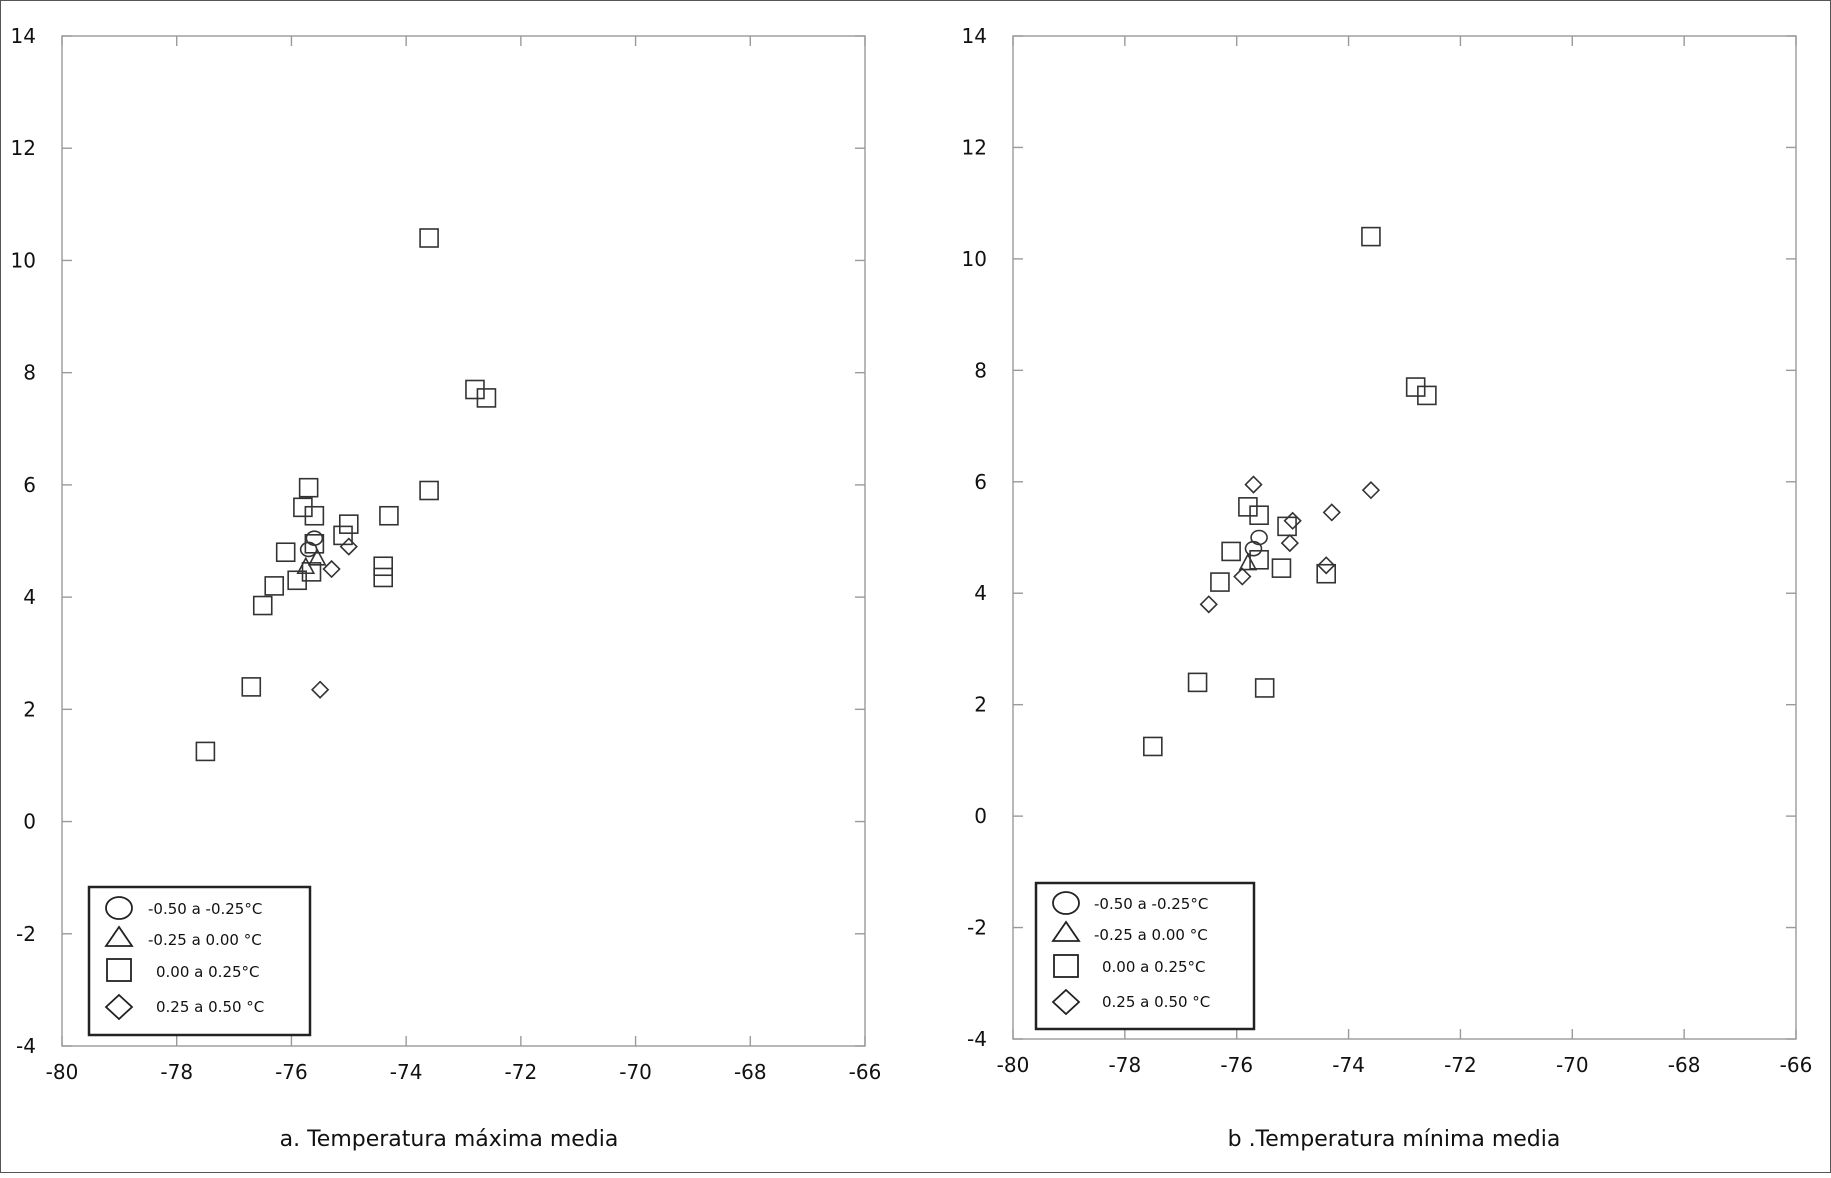 The width and height of the screenshot is (1831, 1178). What do you see at coordinates (1151, 935) in the screenshot?
I see `panel-b-legend-label-1: -0.25 a 0.00 °C` at bounding box center [1151, 935].